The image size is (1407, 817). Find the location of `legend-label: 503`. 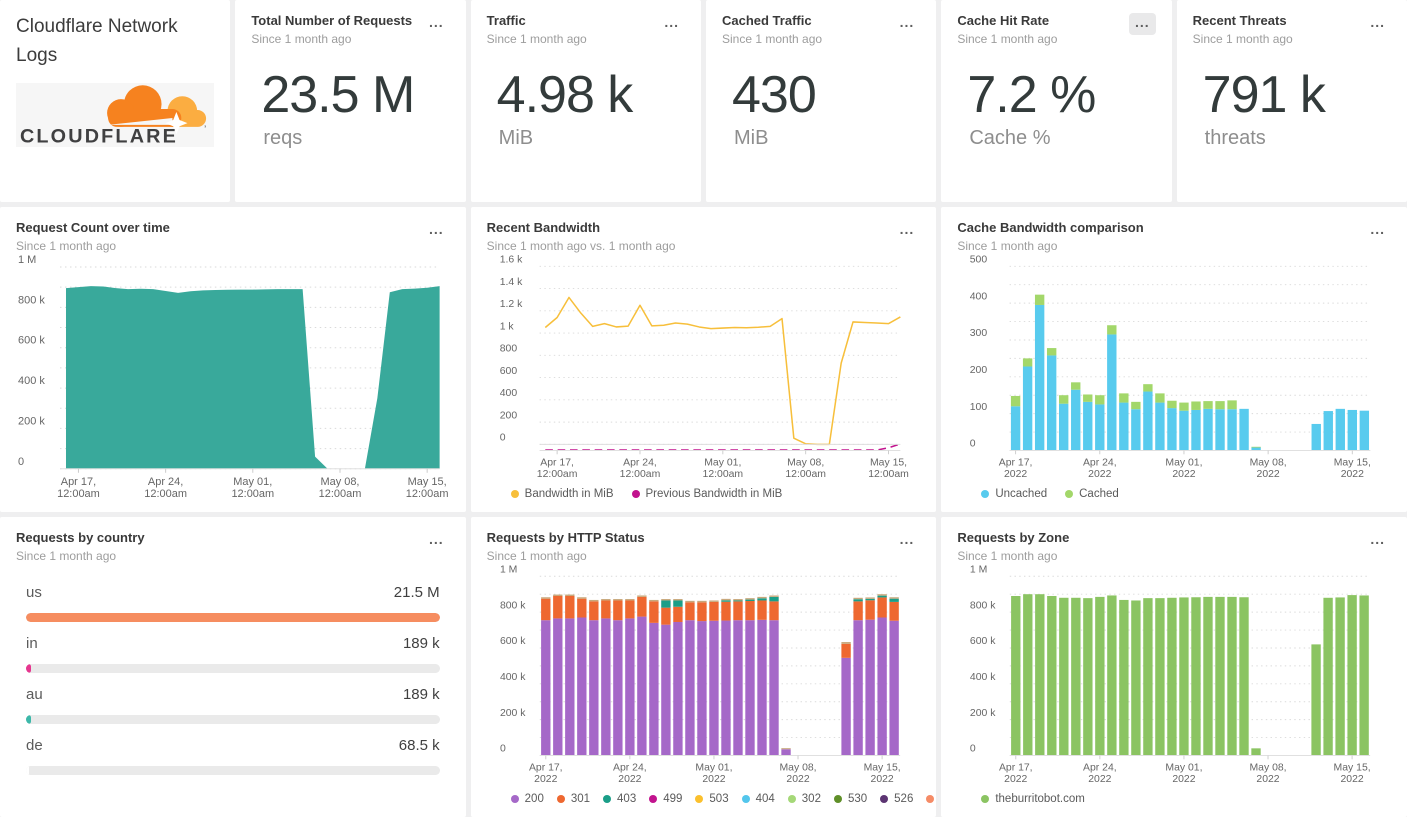

legend-label: 503 is located at coordinates (719, 799).